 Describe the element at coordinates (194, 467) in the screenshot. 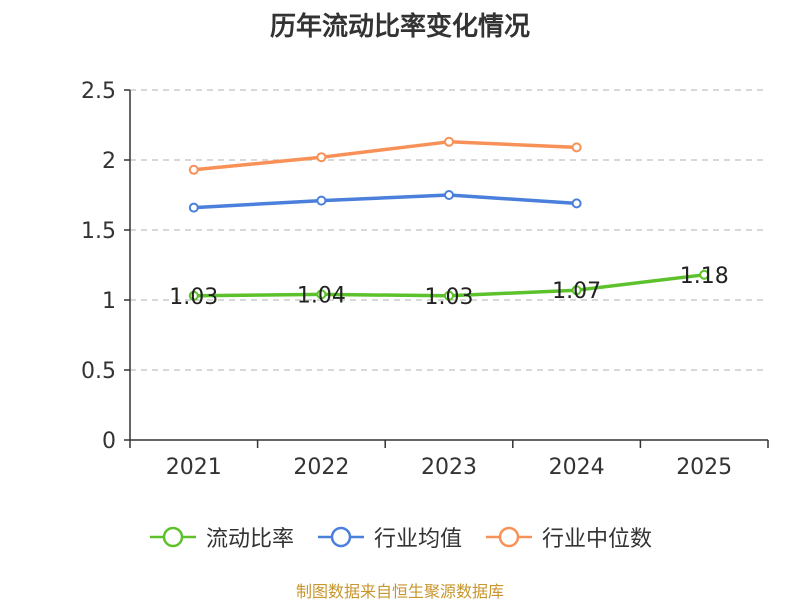

I see `x-tick-label: 2021` at that location.